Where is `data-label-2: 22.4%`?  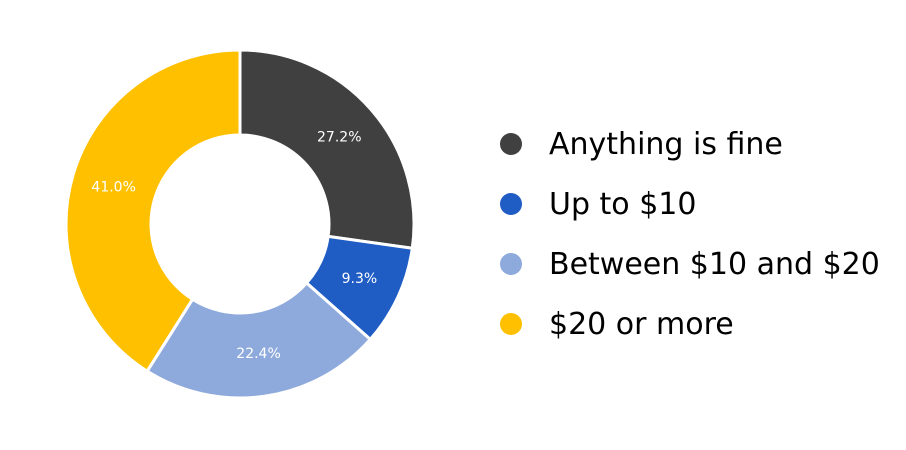
data-label-2: 22.4% is located at coordinates (258, 354).